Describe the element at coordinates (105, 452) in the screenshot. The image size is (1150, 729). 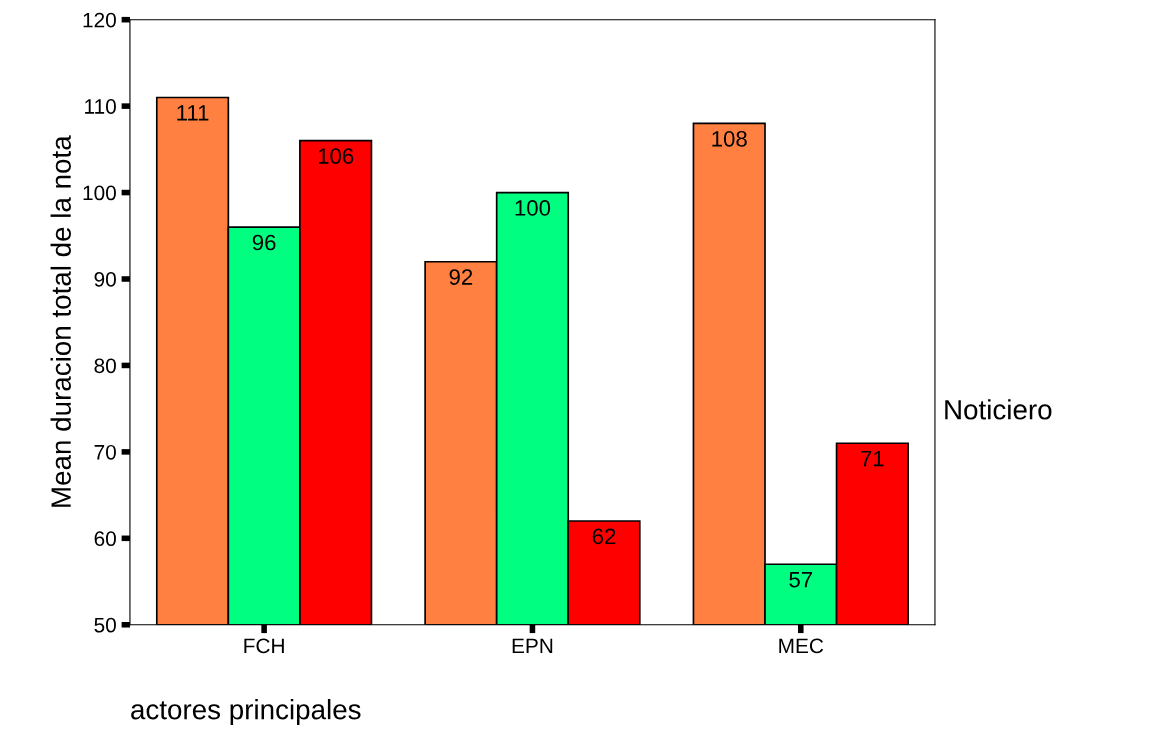
I see `y-tick-label: 70` at that location.